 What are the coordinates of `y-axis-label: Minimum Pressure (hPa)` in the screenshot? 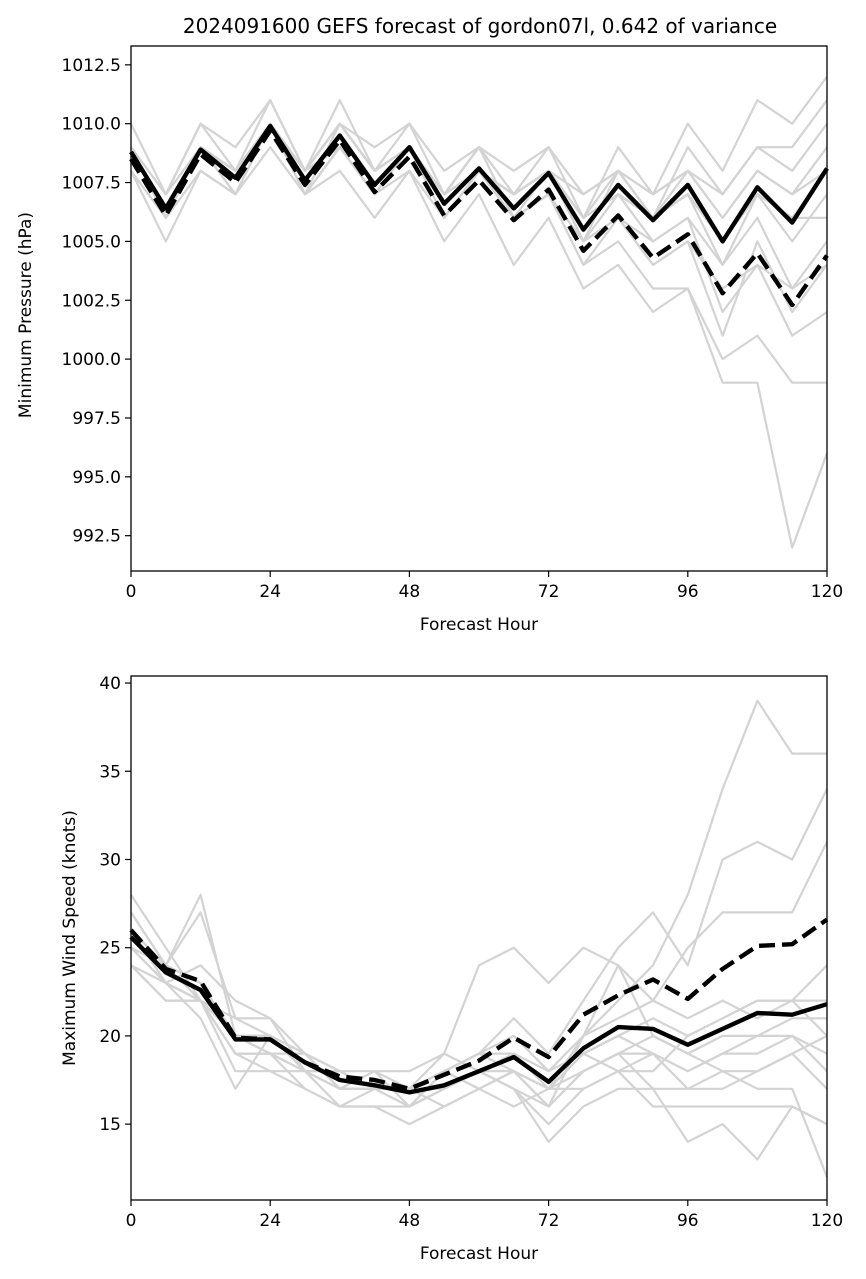 It's located at (26, 315).